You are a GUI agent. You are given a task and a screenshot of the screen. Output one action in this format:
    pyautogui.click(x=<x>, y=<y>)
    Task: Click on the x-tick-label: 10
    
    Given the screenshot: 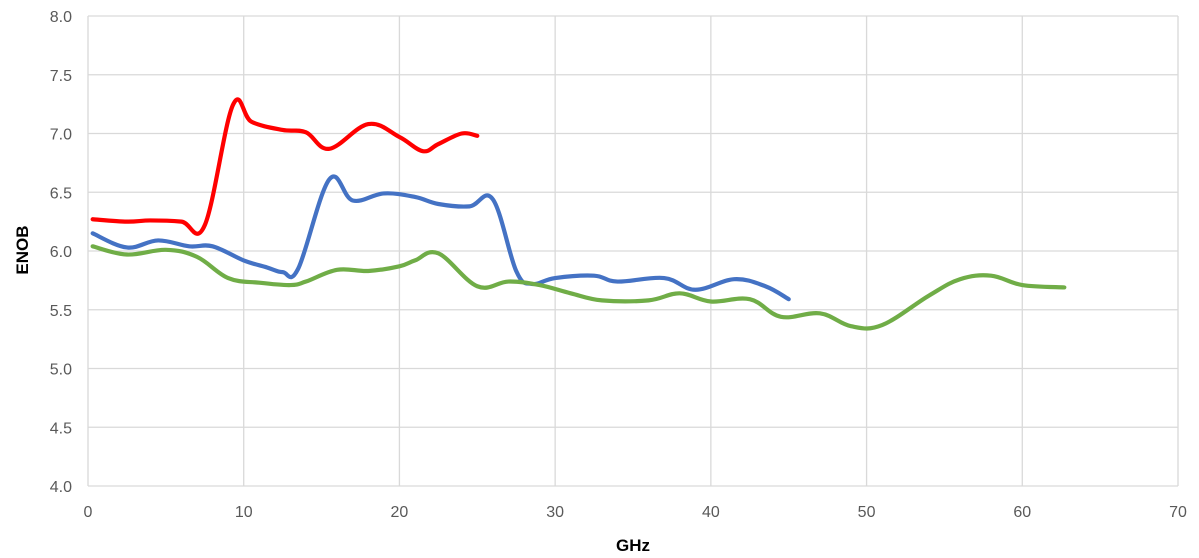 What is the action you would take?
    pyautogui.click(x=244, y=512)
    